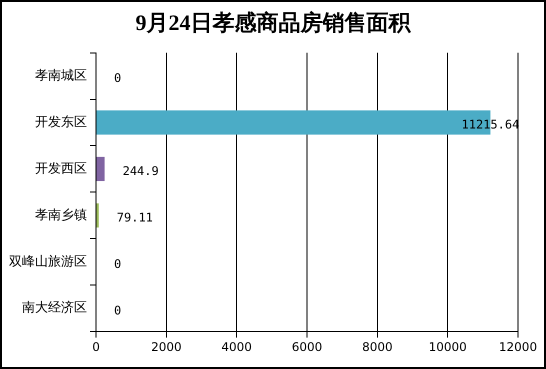  What do you see at coordinates (54, 308) in the screenshot?
I see `y-tick-label: 南大经济区` at bounding box center [54, 308].